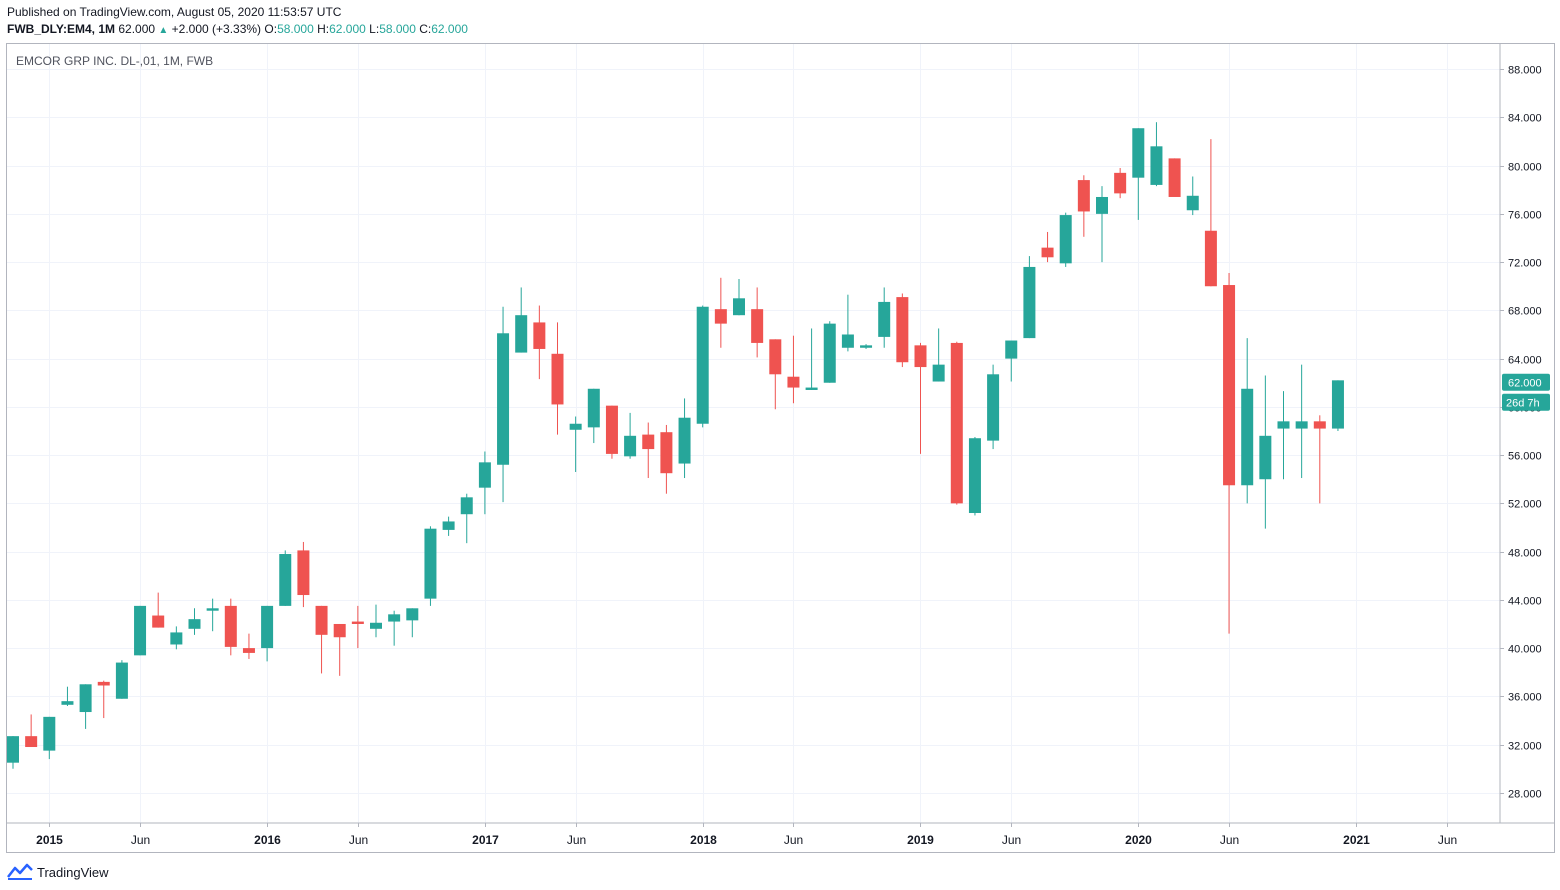 This screenshot has width=1560, height=890. Describe the element at coordinates (425, 29) in the screenshot. I see `close-label: C:` at that location.